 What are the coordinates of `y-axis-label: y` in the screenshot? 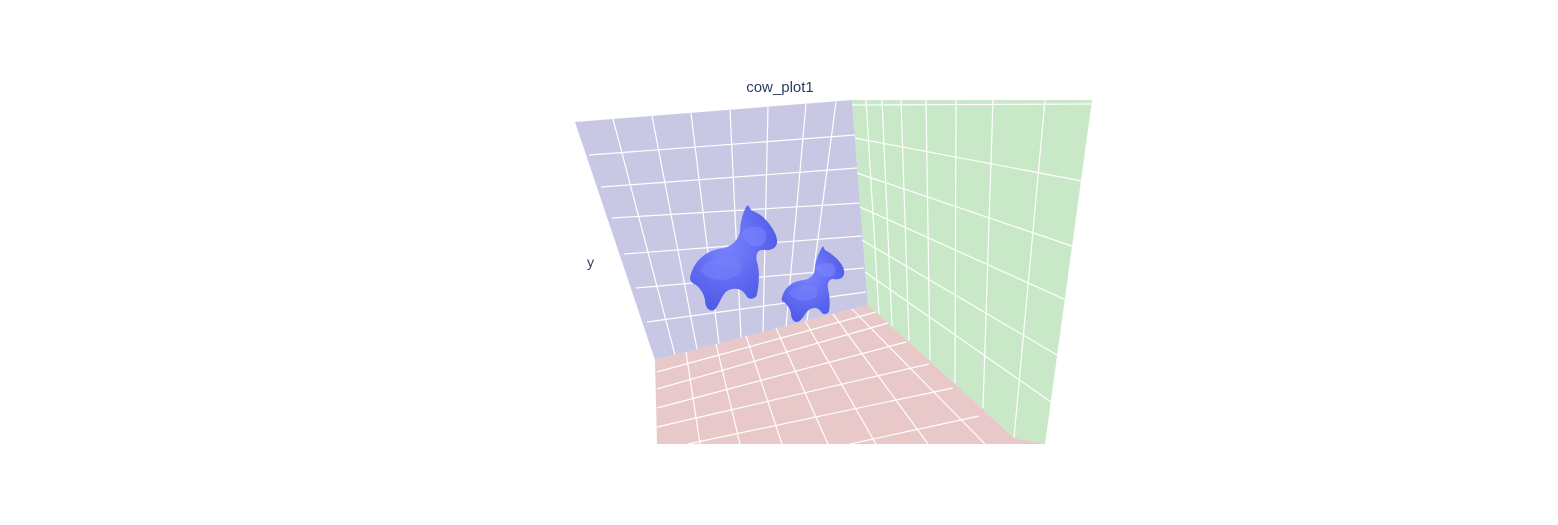 It's located at (590, 262).